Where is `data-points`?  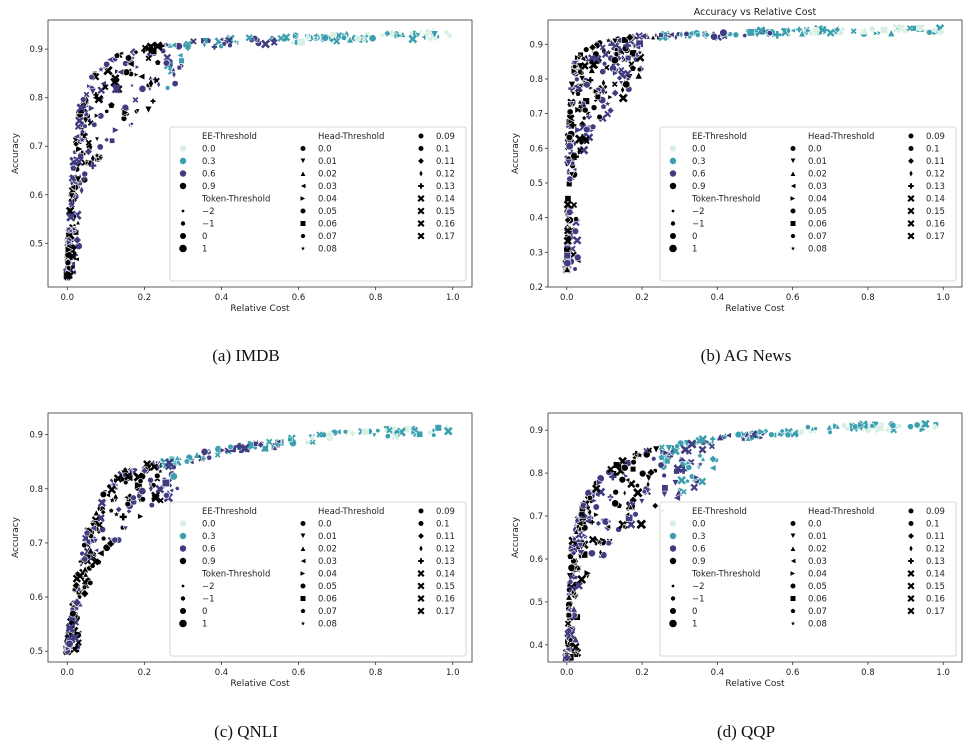
data-points is located at coordinates (257, 155).